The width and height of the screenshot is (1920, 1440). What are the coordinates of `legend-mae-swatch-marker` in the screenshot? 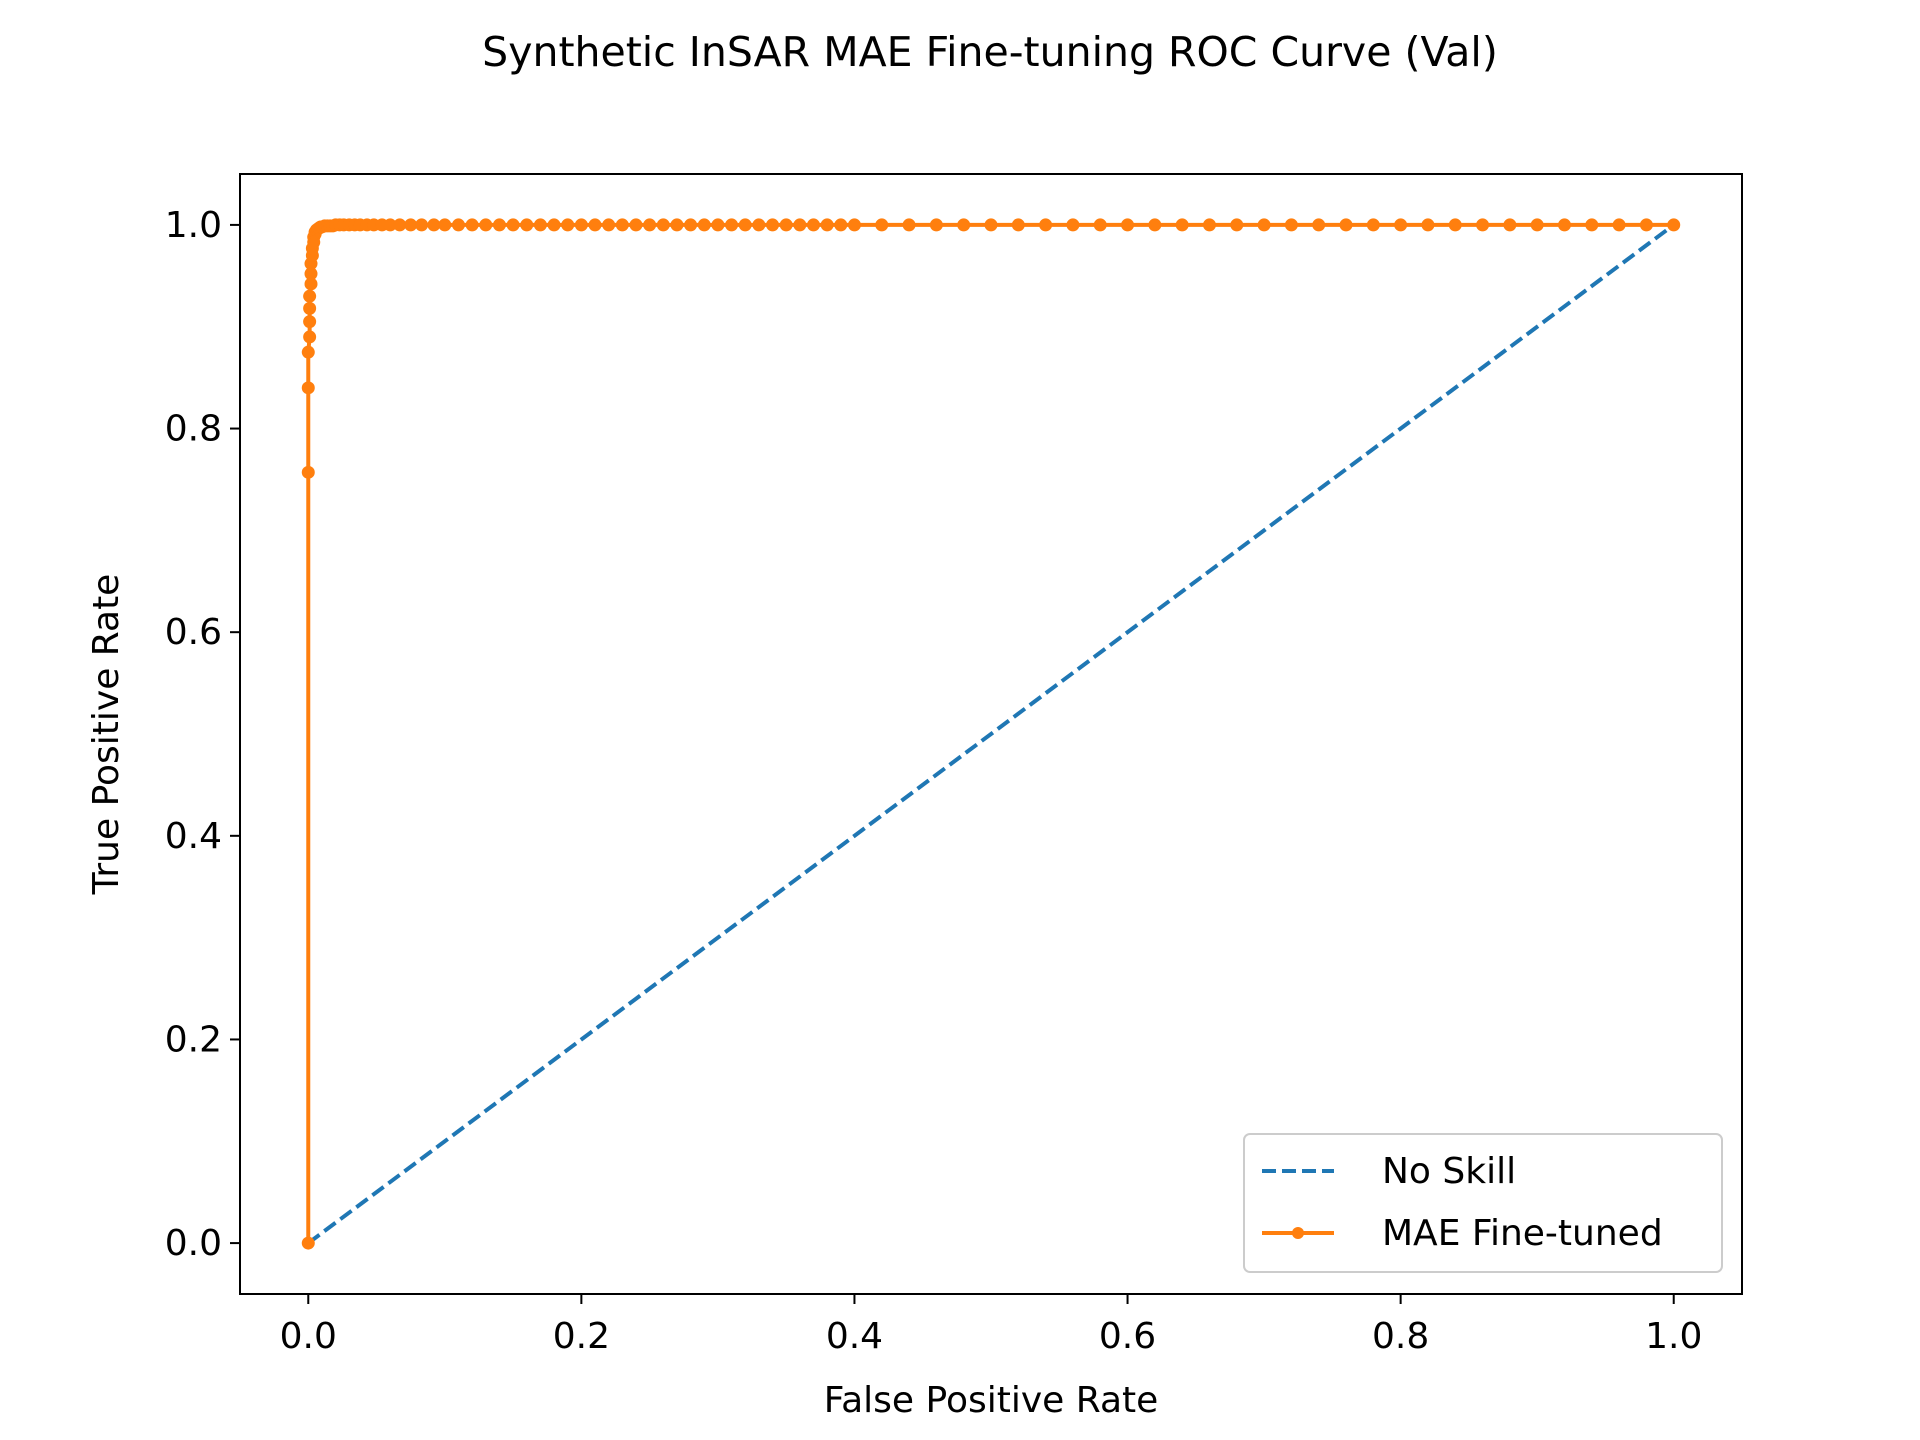 It's located at (1298, 1233).